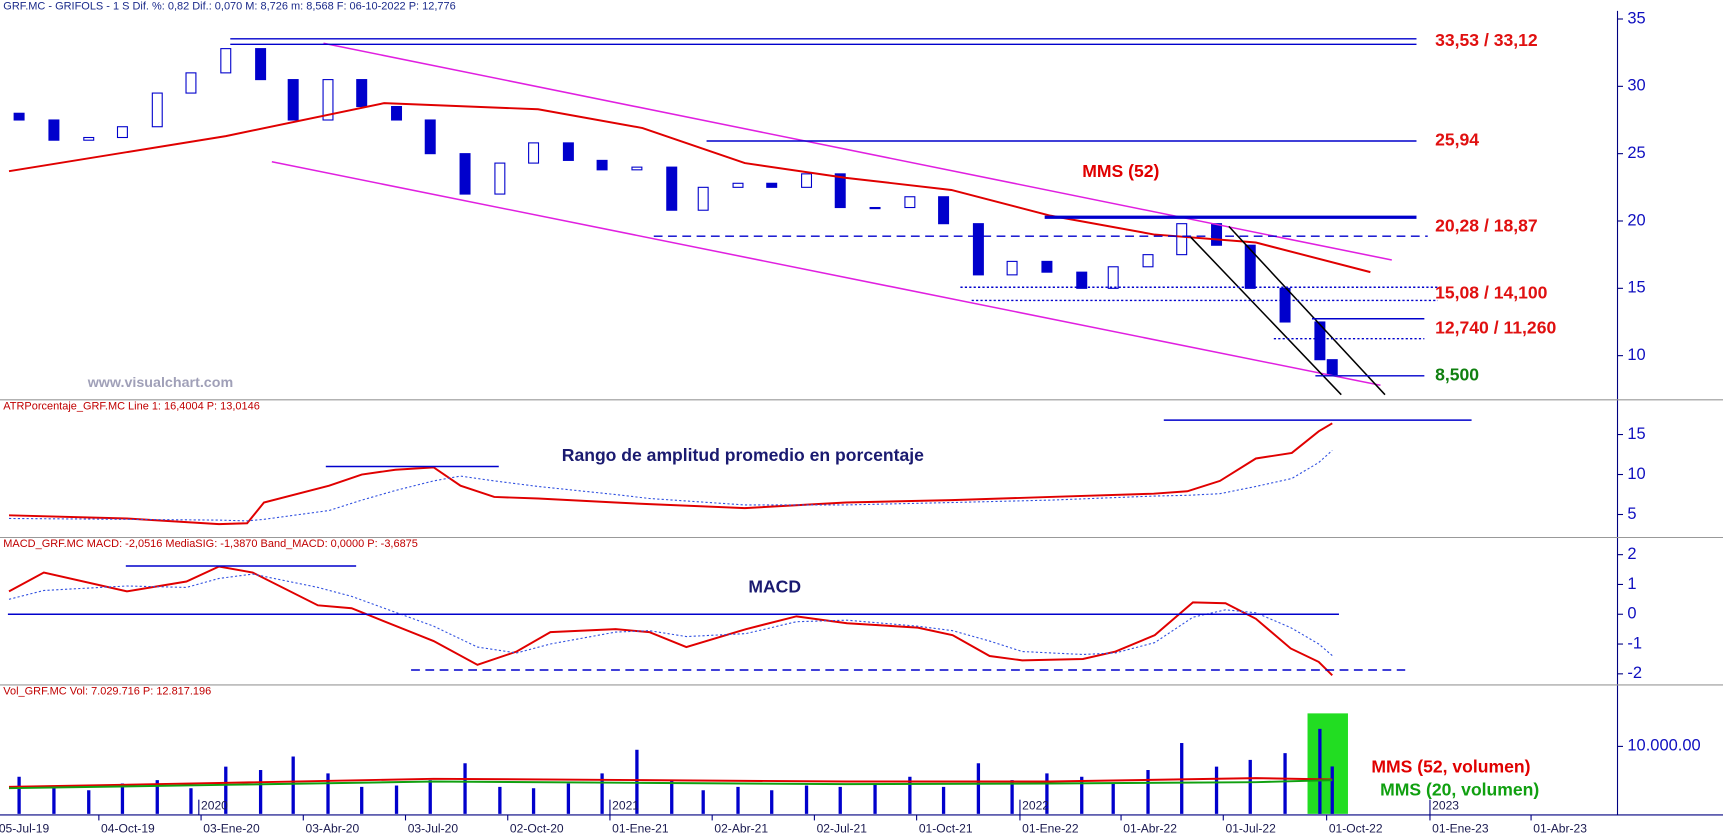 This screenshot has width=1723, height=839. I want to click on x-tick-label: 01-Jul-22, so click(1250, 828).